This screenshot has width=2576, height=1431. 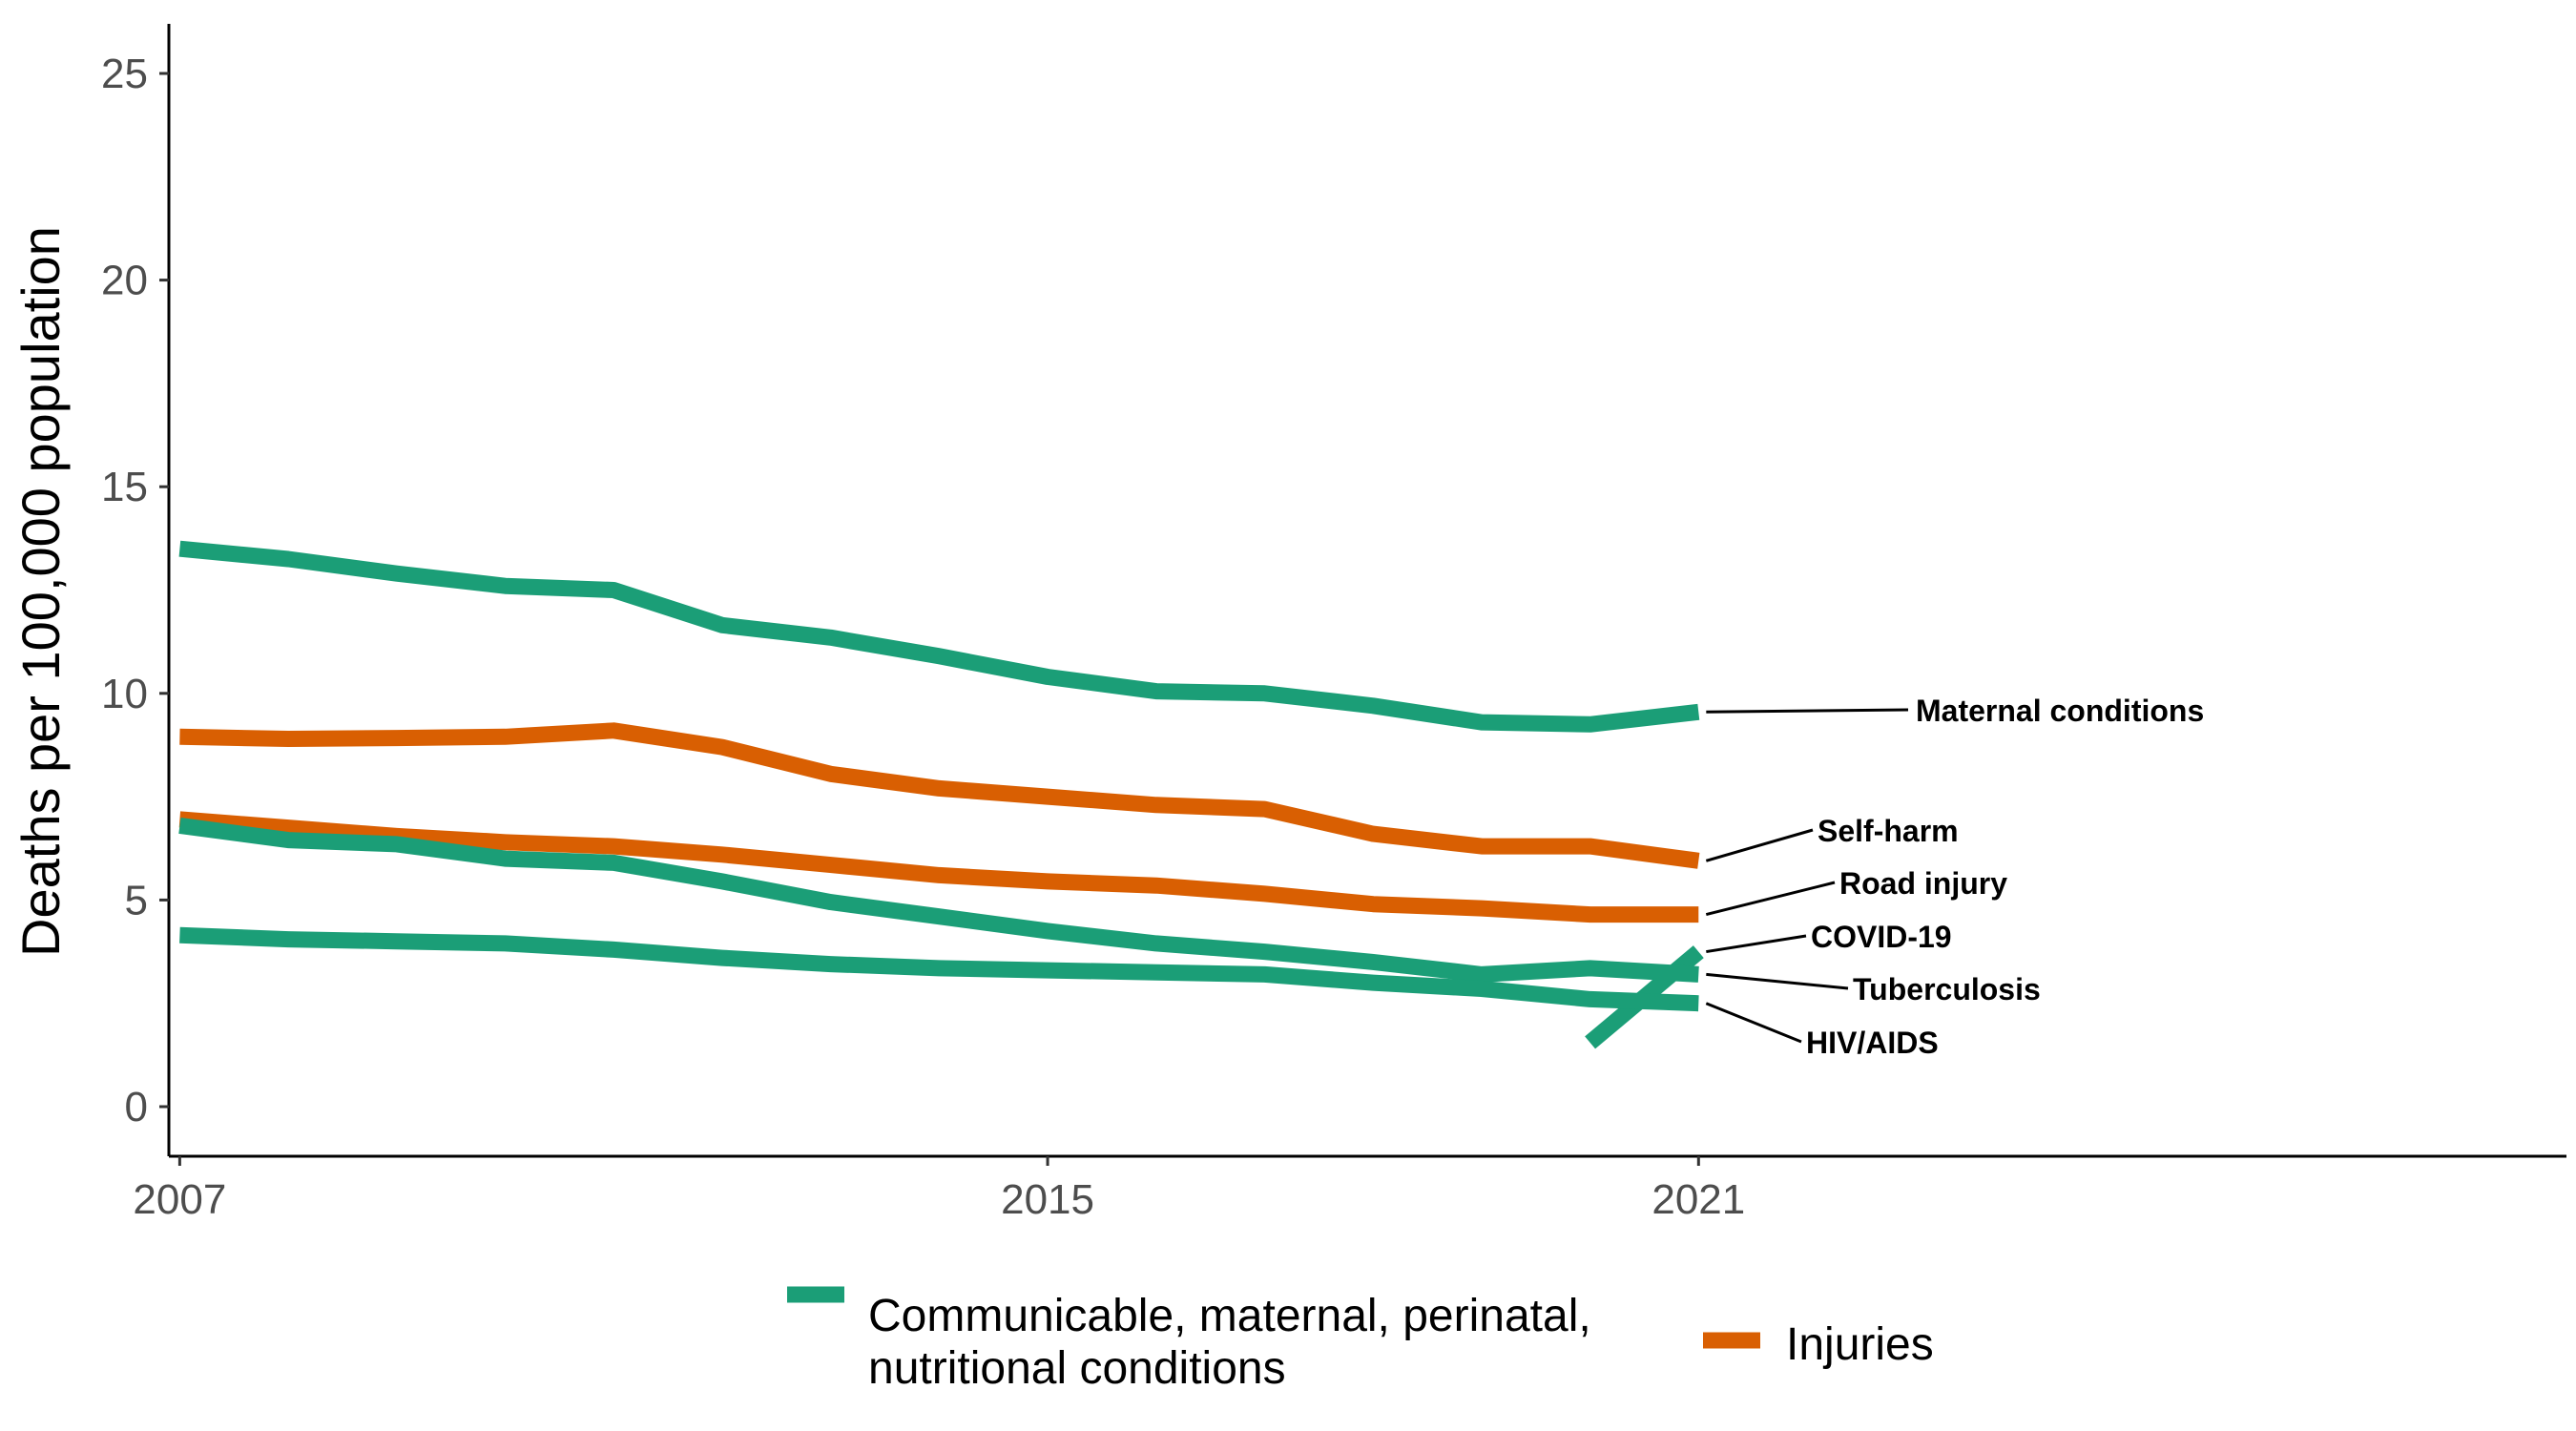 I want to click on y-axis-title: Deaths per 100,000 population, so click(x=40, y=591).